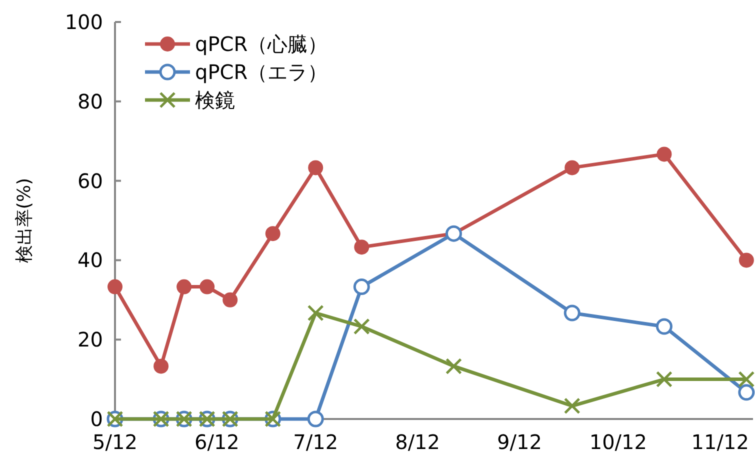  What do you see at coordinates (90, 180) in the screenshot?
I see `y-tick-label: 60` at bounding box center [90, 180].